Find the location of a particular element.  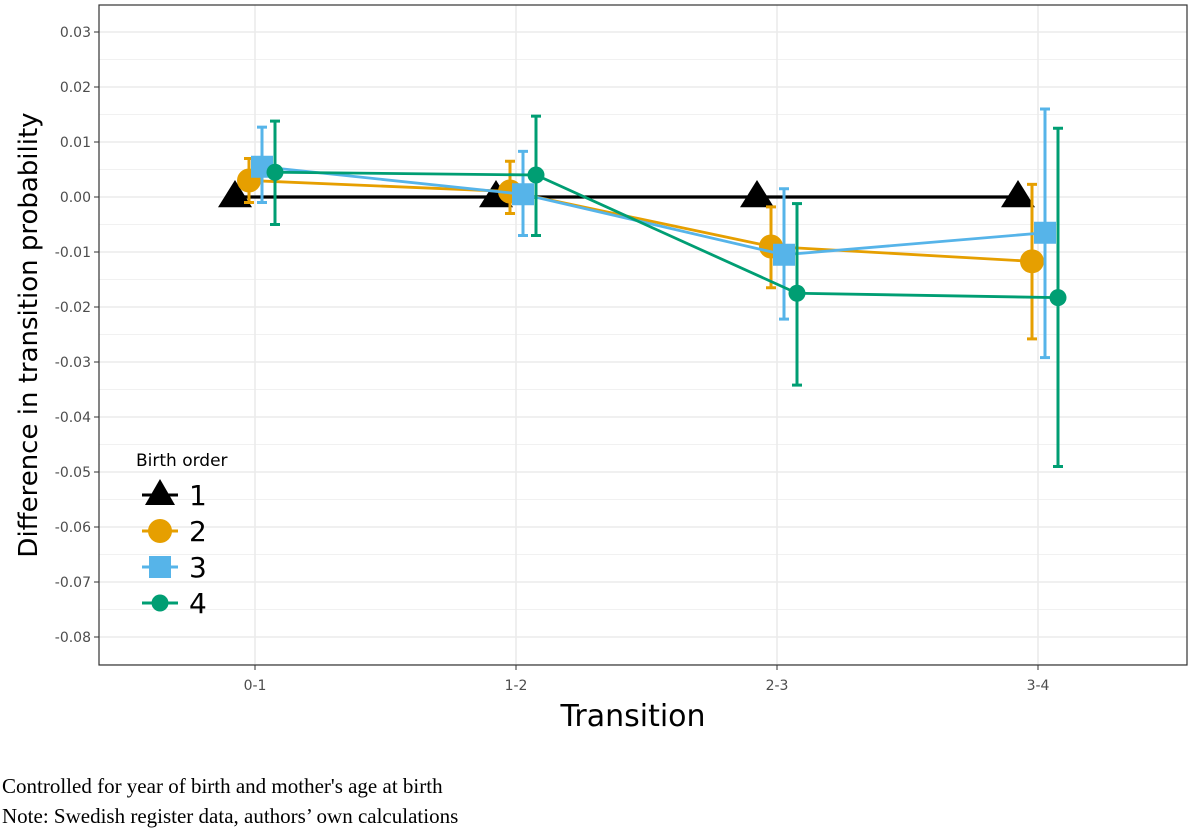

legend-label-3: 3 is located at coordinates (198, 567).